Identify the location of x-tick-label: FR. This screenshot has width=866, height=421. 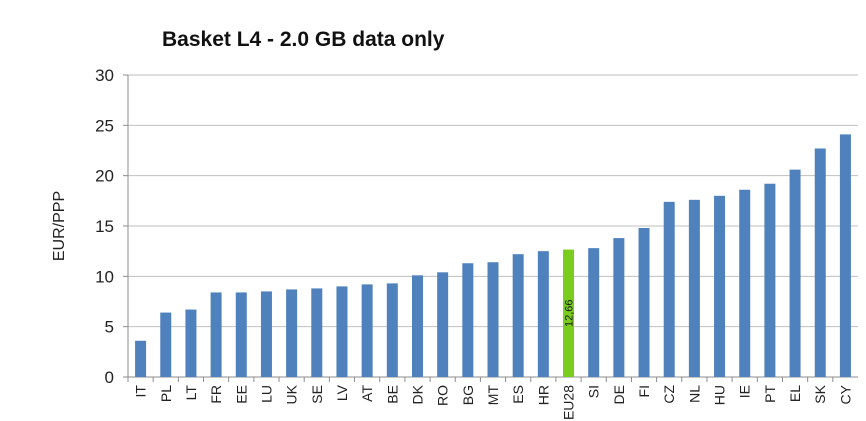
(216, 394).